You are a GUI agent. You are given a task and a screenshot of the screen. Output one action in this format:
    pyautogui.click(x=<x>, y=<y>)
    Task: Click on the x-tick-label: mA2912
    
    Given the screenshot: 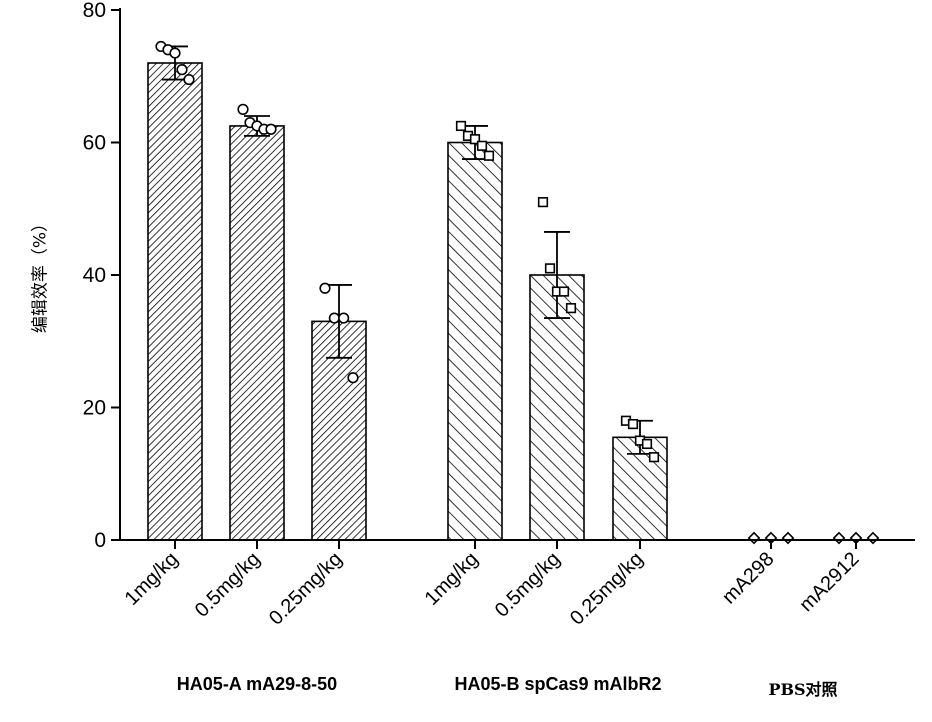 What is the action you would take?
    pyautogui.click(x=829, y=582)
    